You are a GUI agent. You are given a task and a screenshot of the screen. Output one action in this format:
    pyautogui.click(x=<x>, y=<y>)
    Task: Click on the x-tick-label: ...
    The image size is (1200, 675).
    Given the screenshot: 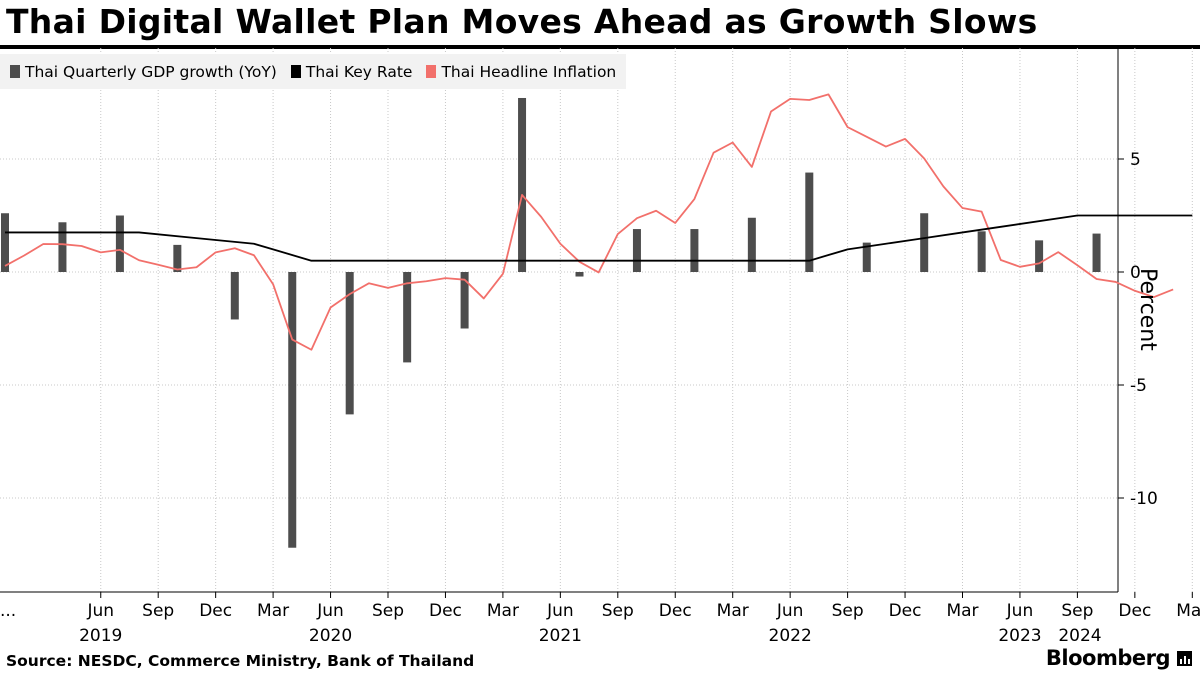 What is the action you would take?
    pyautogui.click(x=8, y=611)
    